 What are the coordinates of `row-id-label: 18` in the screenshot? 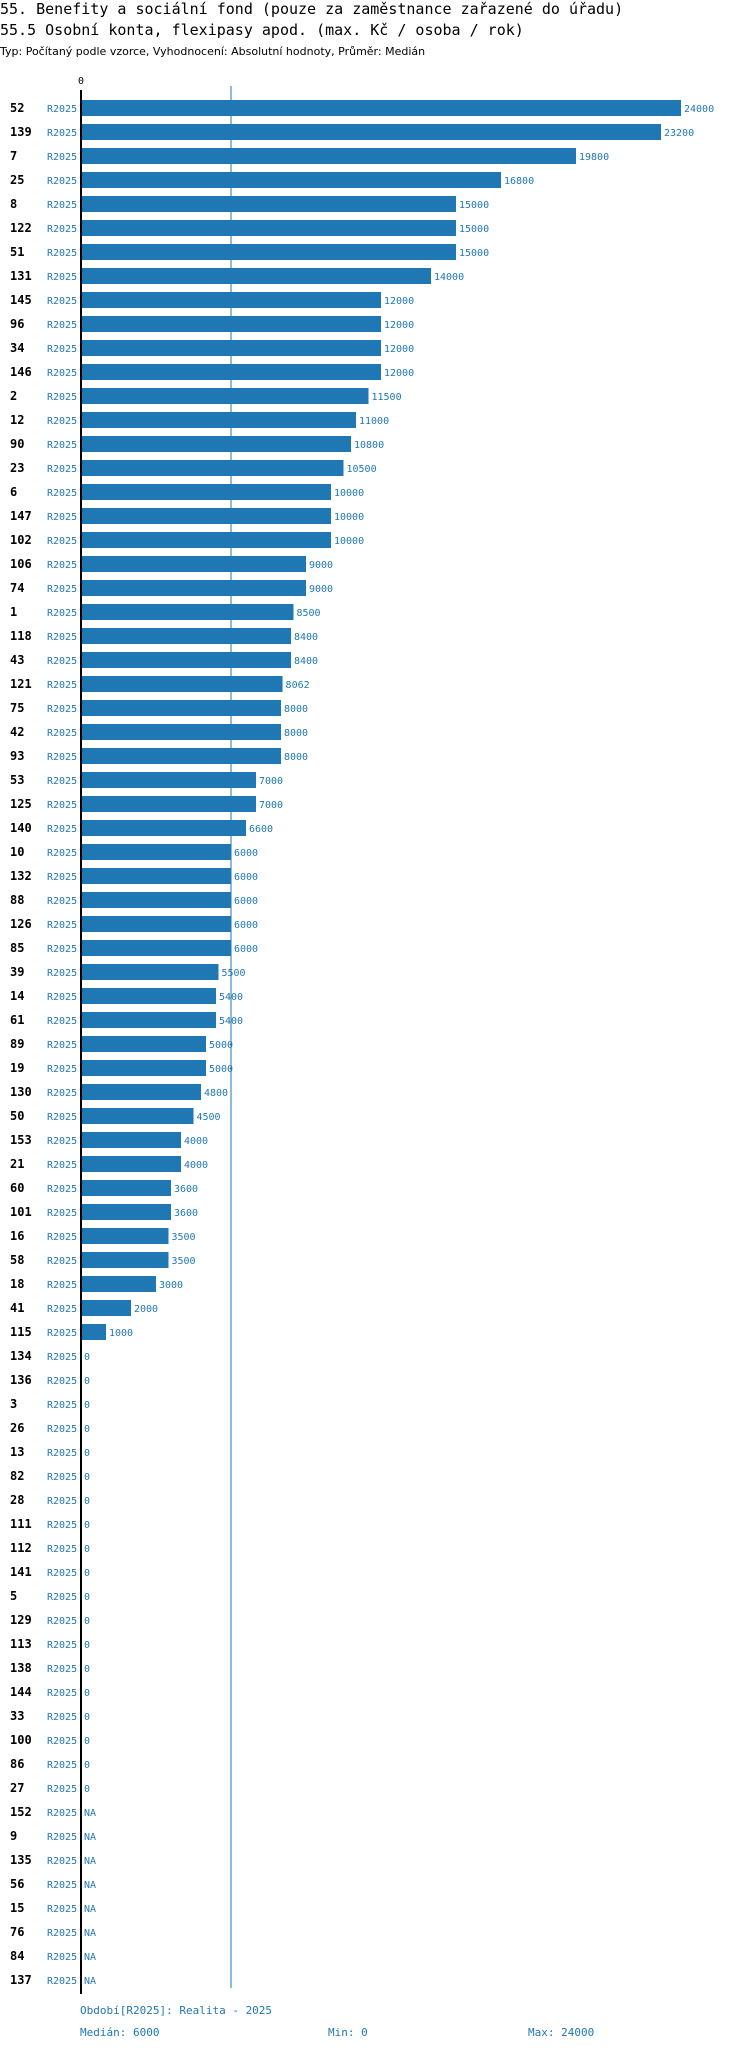 It's located at (17, 1284).